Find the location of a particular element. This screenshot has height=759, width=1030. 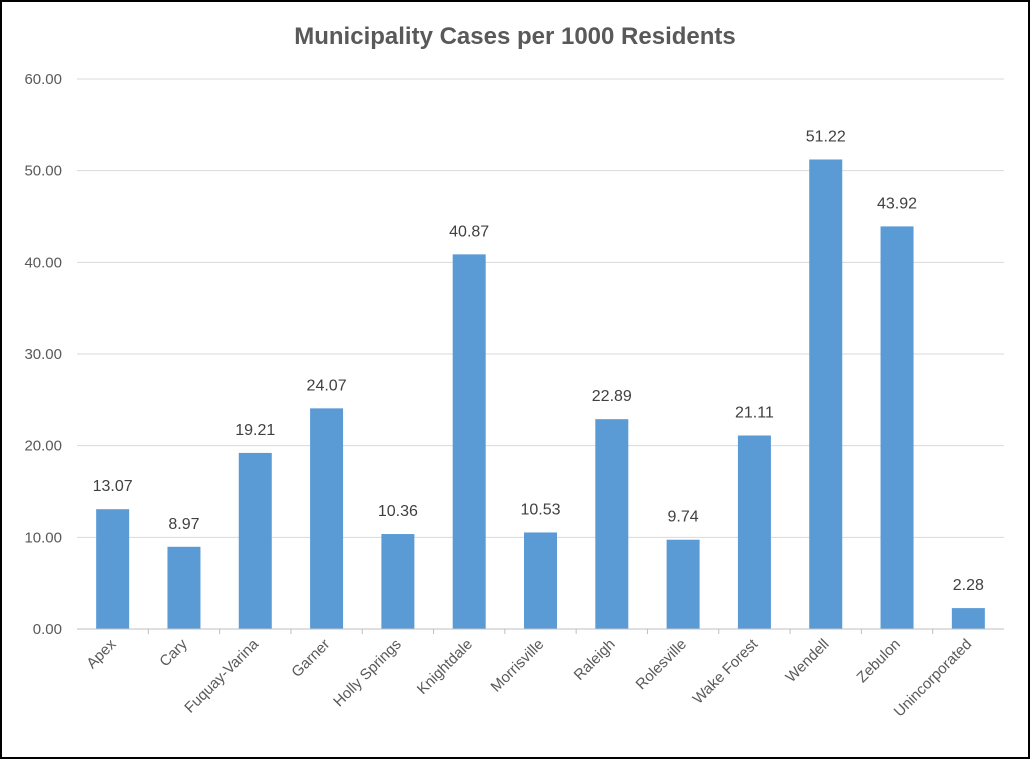

bar-holly-springs is located at coordinates (398, 581).